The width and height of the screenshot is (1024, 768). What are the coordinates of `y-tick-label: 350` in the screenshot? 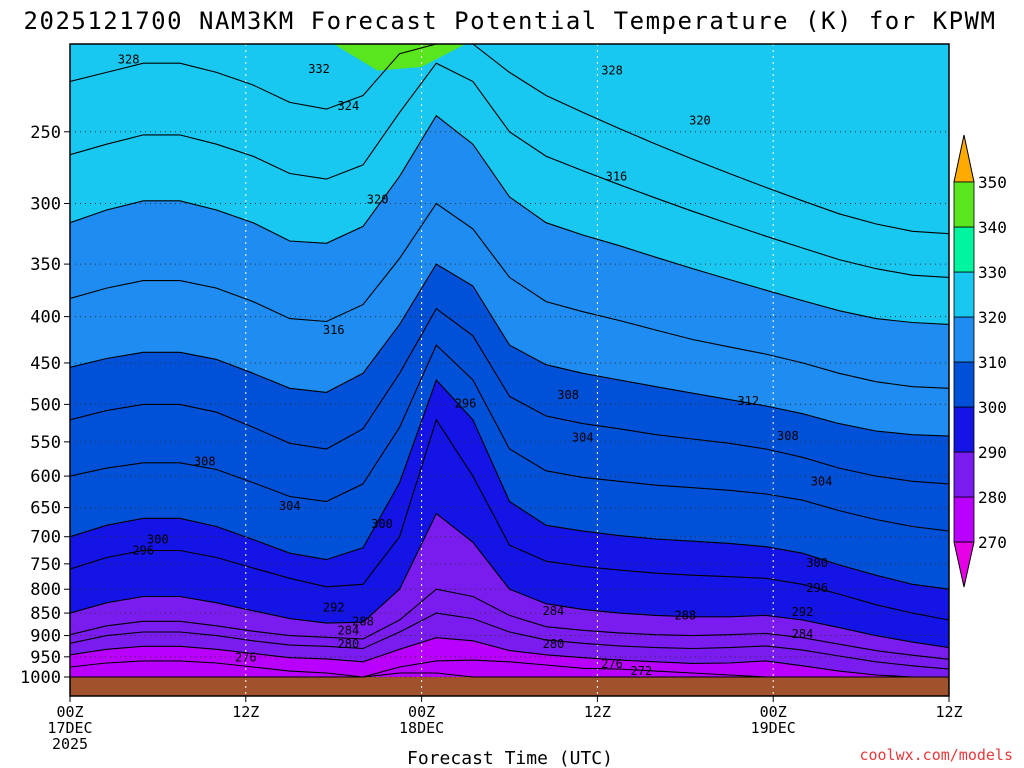 It's located at (45, 265).